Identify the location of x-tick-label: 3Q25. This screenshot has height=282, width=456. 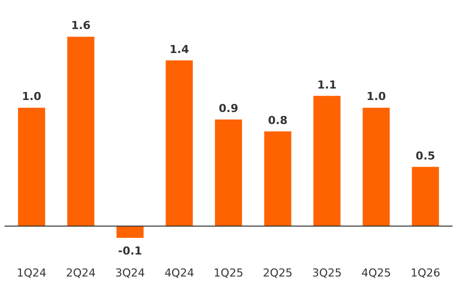
(327, 273).